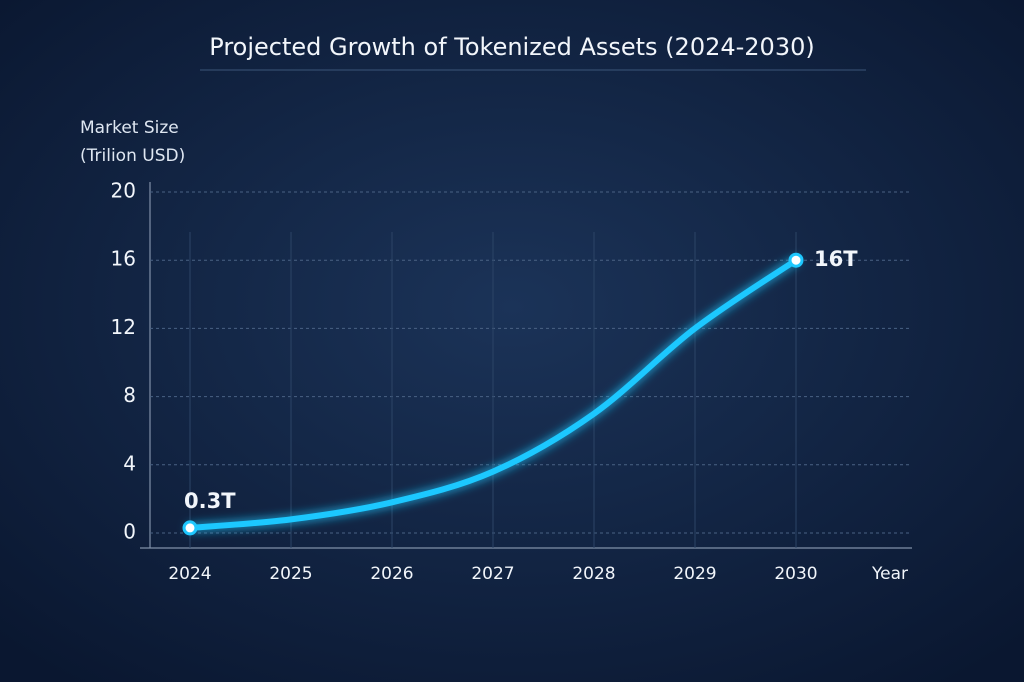 The height and width of the screenshot is (682, 1024). I want to click on x-tick-label: 2025, so click(290, 574).